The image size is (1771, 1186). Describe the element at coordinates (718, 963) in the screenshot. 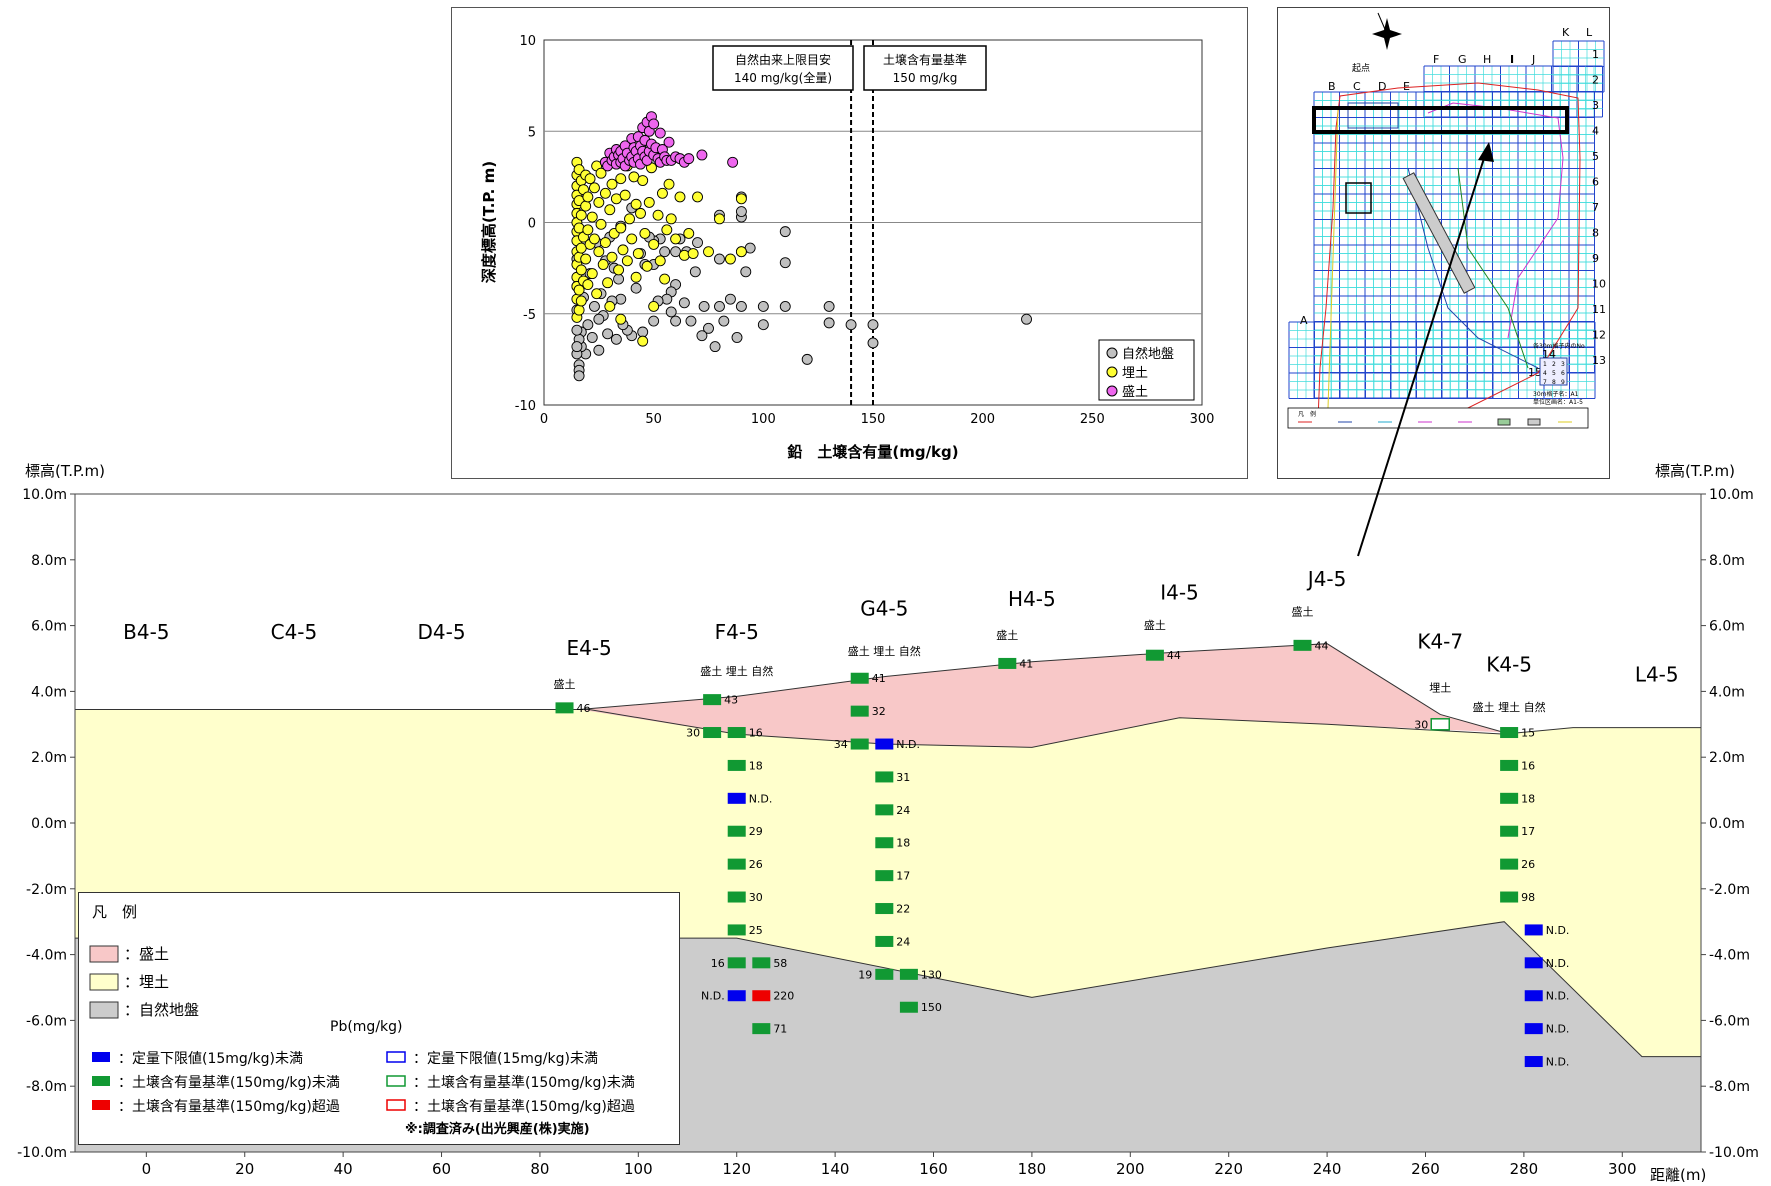

I see `sample-value-label: 16` at that location.